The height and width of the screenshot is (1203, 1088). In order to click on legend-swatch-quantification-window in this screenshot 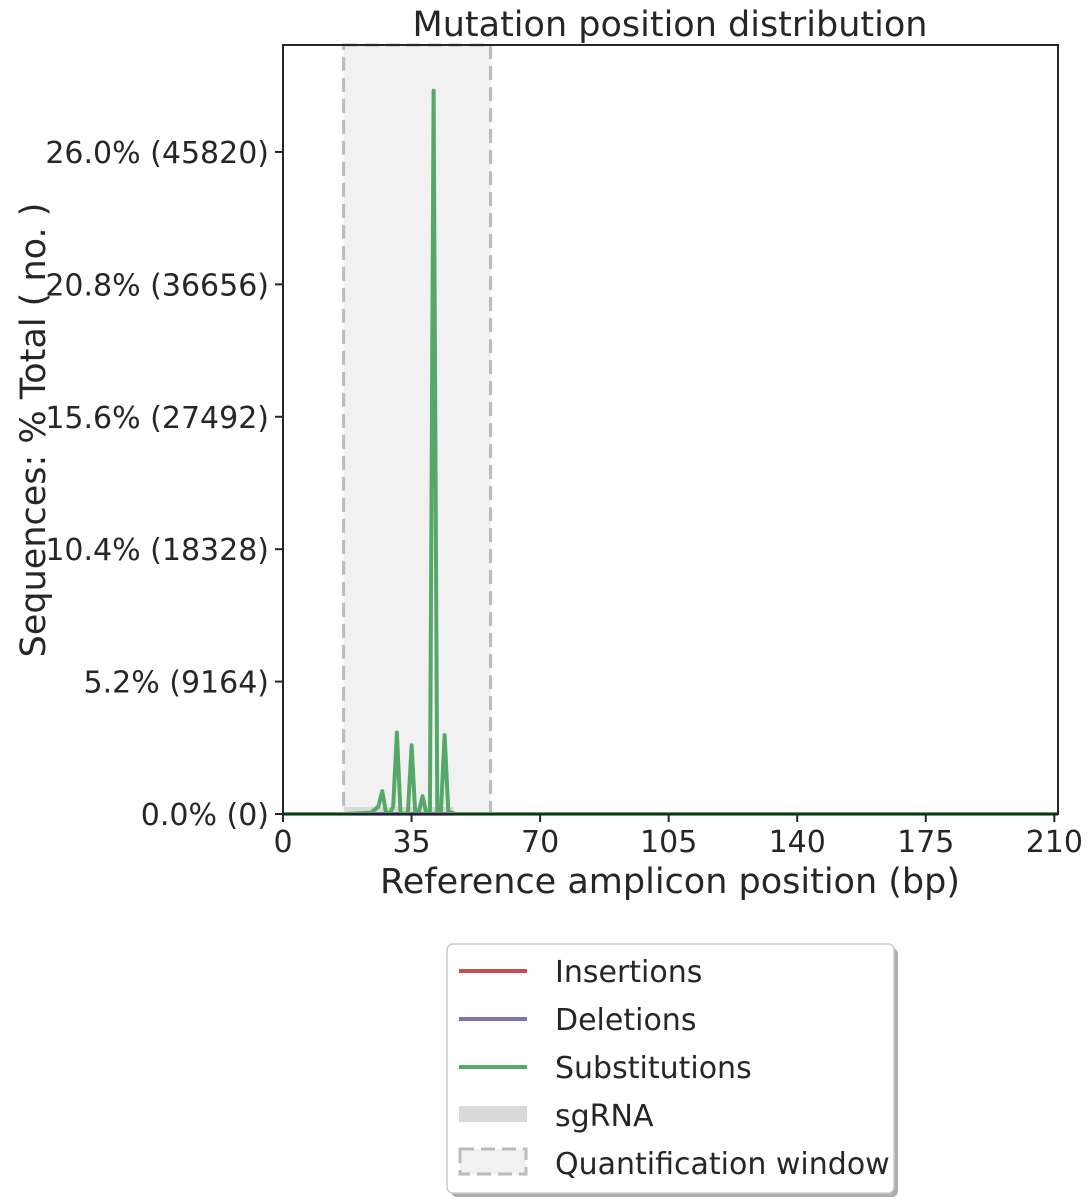, I will do `click(493, 1161)`.